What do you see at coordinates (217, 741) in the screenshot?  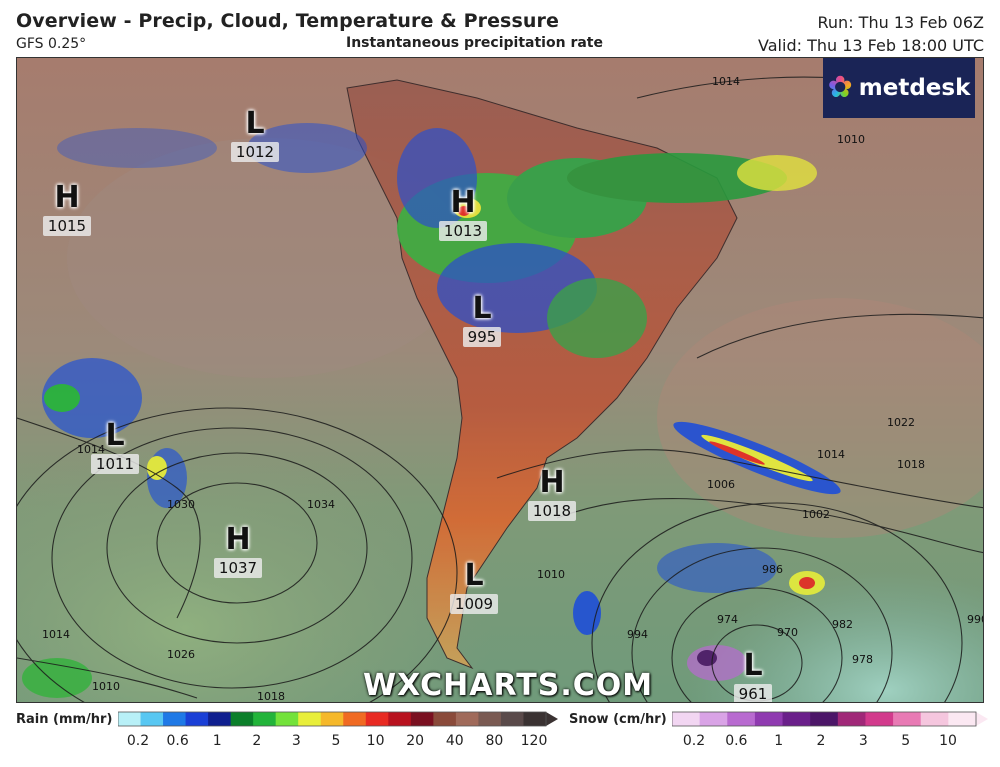 I see `tick-label: 1` at bounding box center [217, 741].